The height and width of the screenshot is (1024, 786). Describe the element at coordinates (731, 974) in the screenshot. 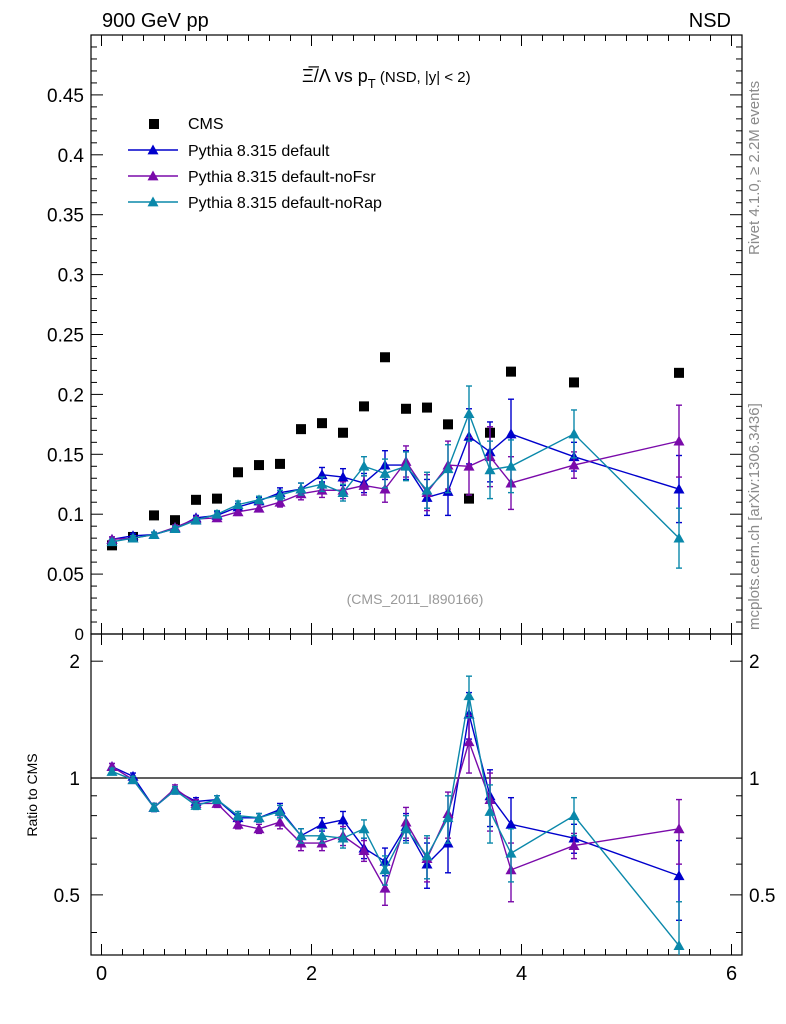

I see `x-tick-label: 6` at that location.